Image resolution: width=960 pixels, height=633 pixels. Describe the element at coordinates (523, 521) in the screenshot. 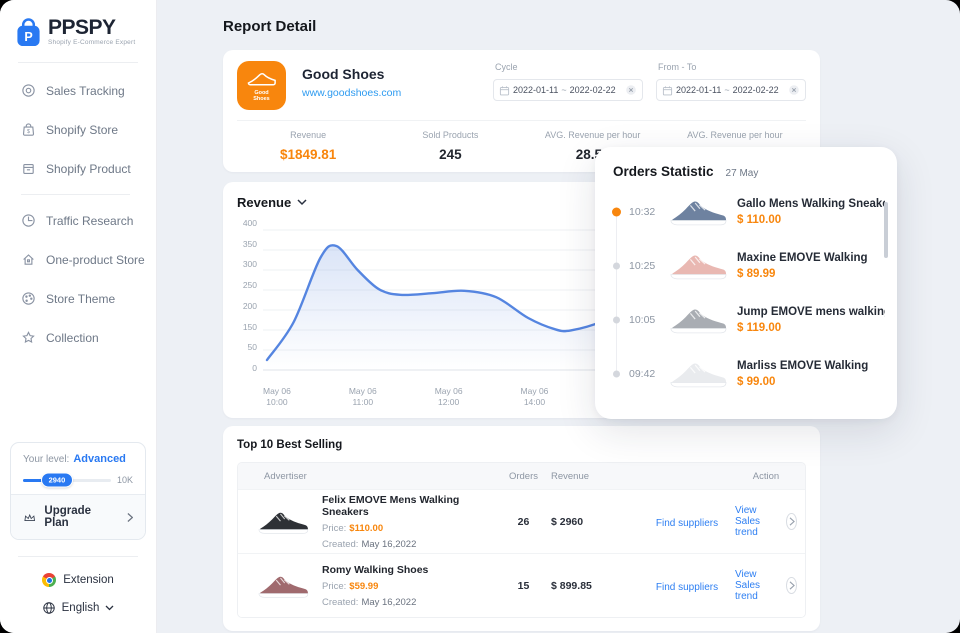

I see `orders-count: 26` at that location.